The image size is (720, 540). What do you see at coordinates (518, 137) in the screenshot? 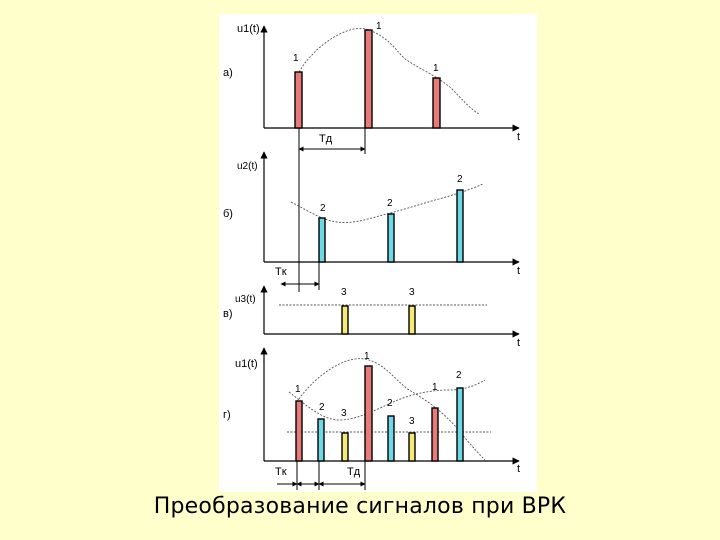
I see `plot-a-x-label: t` at bounding box center [518, 137].